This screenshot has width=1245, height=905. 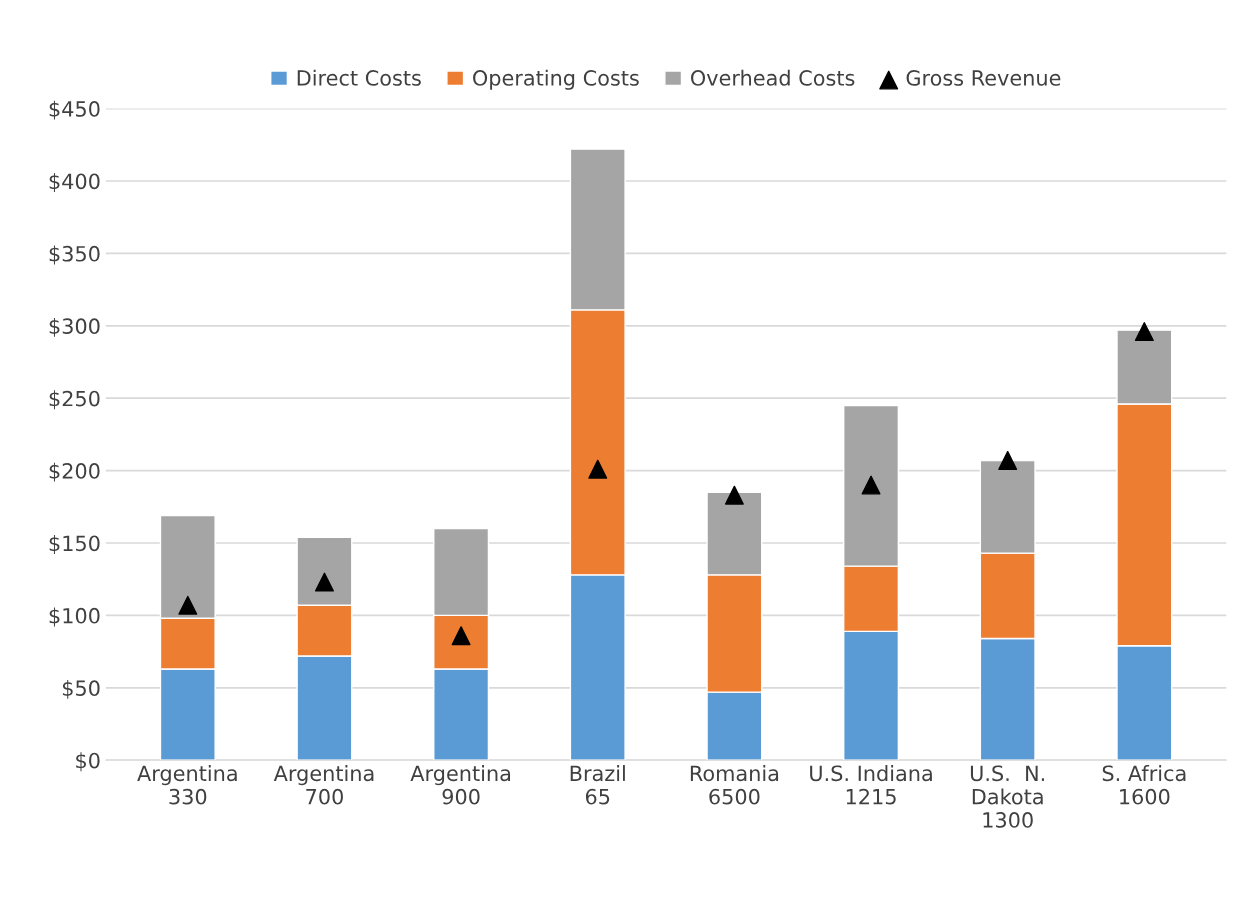 What do you see at coordinates (74, 110) in the screenshot?
I see `y-tick-label: $450` at bounding box center [74, 110].